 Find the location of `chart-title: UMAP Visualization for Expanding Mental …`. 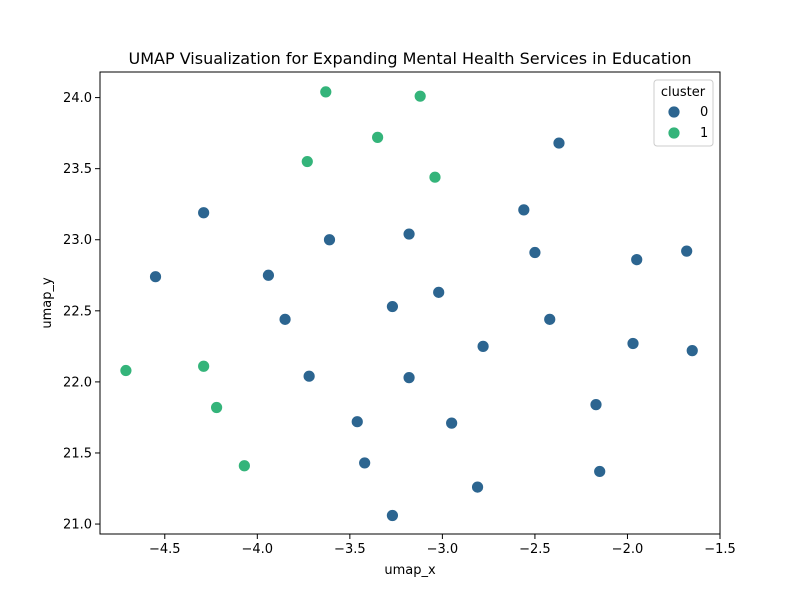

chart-title: UMAP Visualization for Expanding Mental … is located at coordinates (410, 58).